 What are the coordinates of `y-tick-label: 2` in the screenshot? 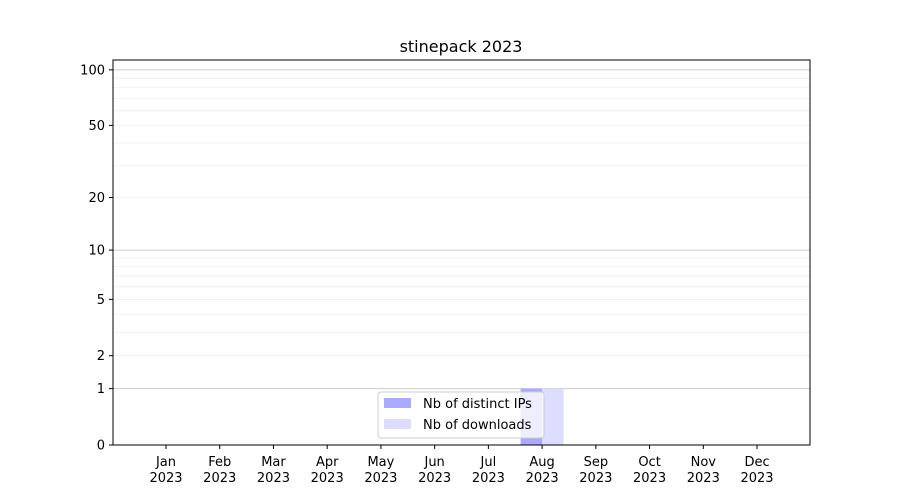 It's located at (101, 356).